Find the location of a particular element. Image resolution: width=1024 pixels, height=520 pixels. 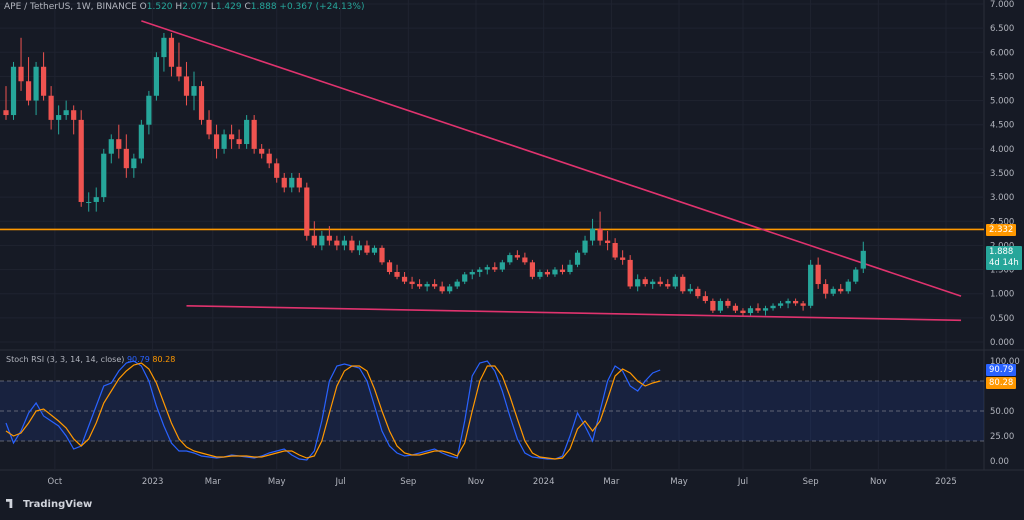

stoch-d-line is located at coordinates (333, 411).